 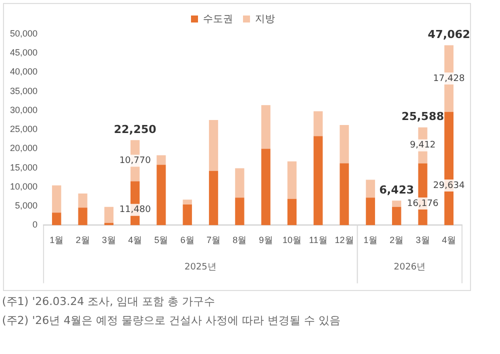 I want to click on text: (주2) '26년 4월은 예정 물량으로 건설사 사정에 따라 변경될 수 있음, so click(x=171, y=321).